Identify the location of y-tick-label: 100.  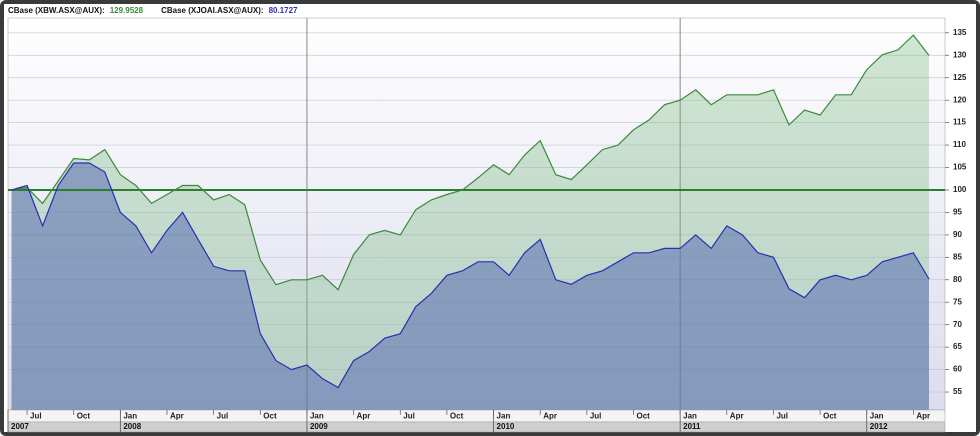
(960, 189).